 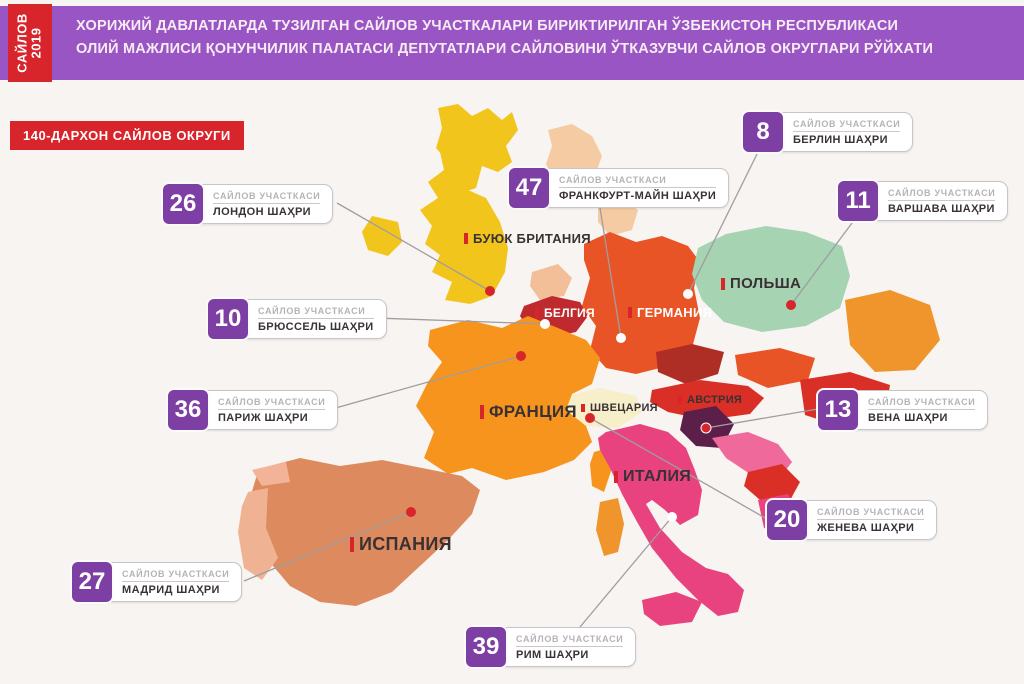 What do you see at coordinates (228, 319) in the screenshot?
I see `station-count: 10` at bounding box center [228, 319].